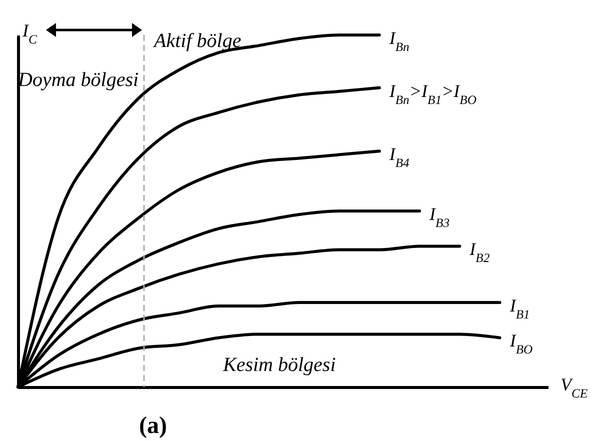  I want to click on annotation: Doyma bölgesi, so click(78, 80).